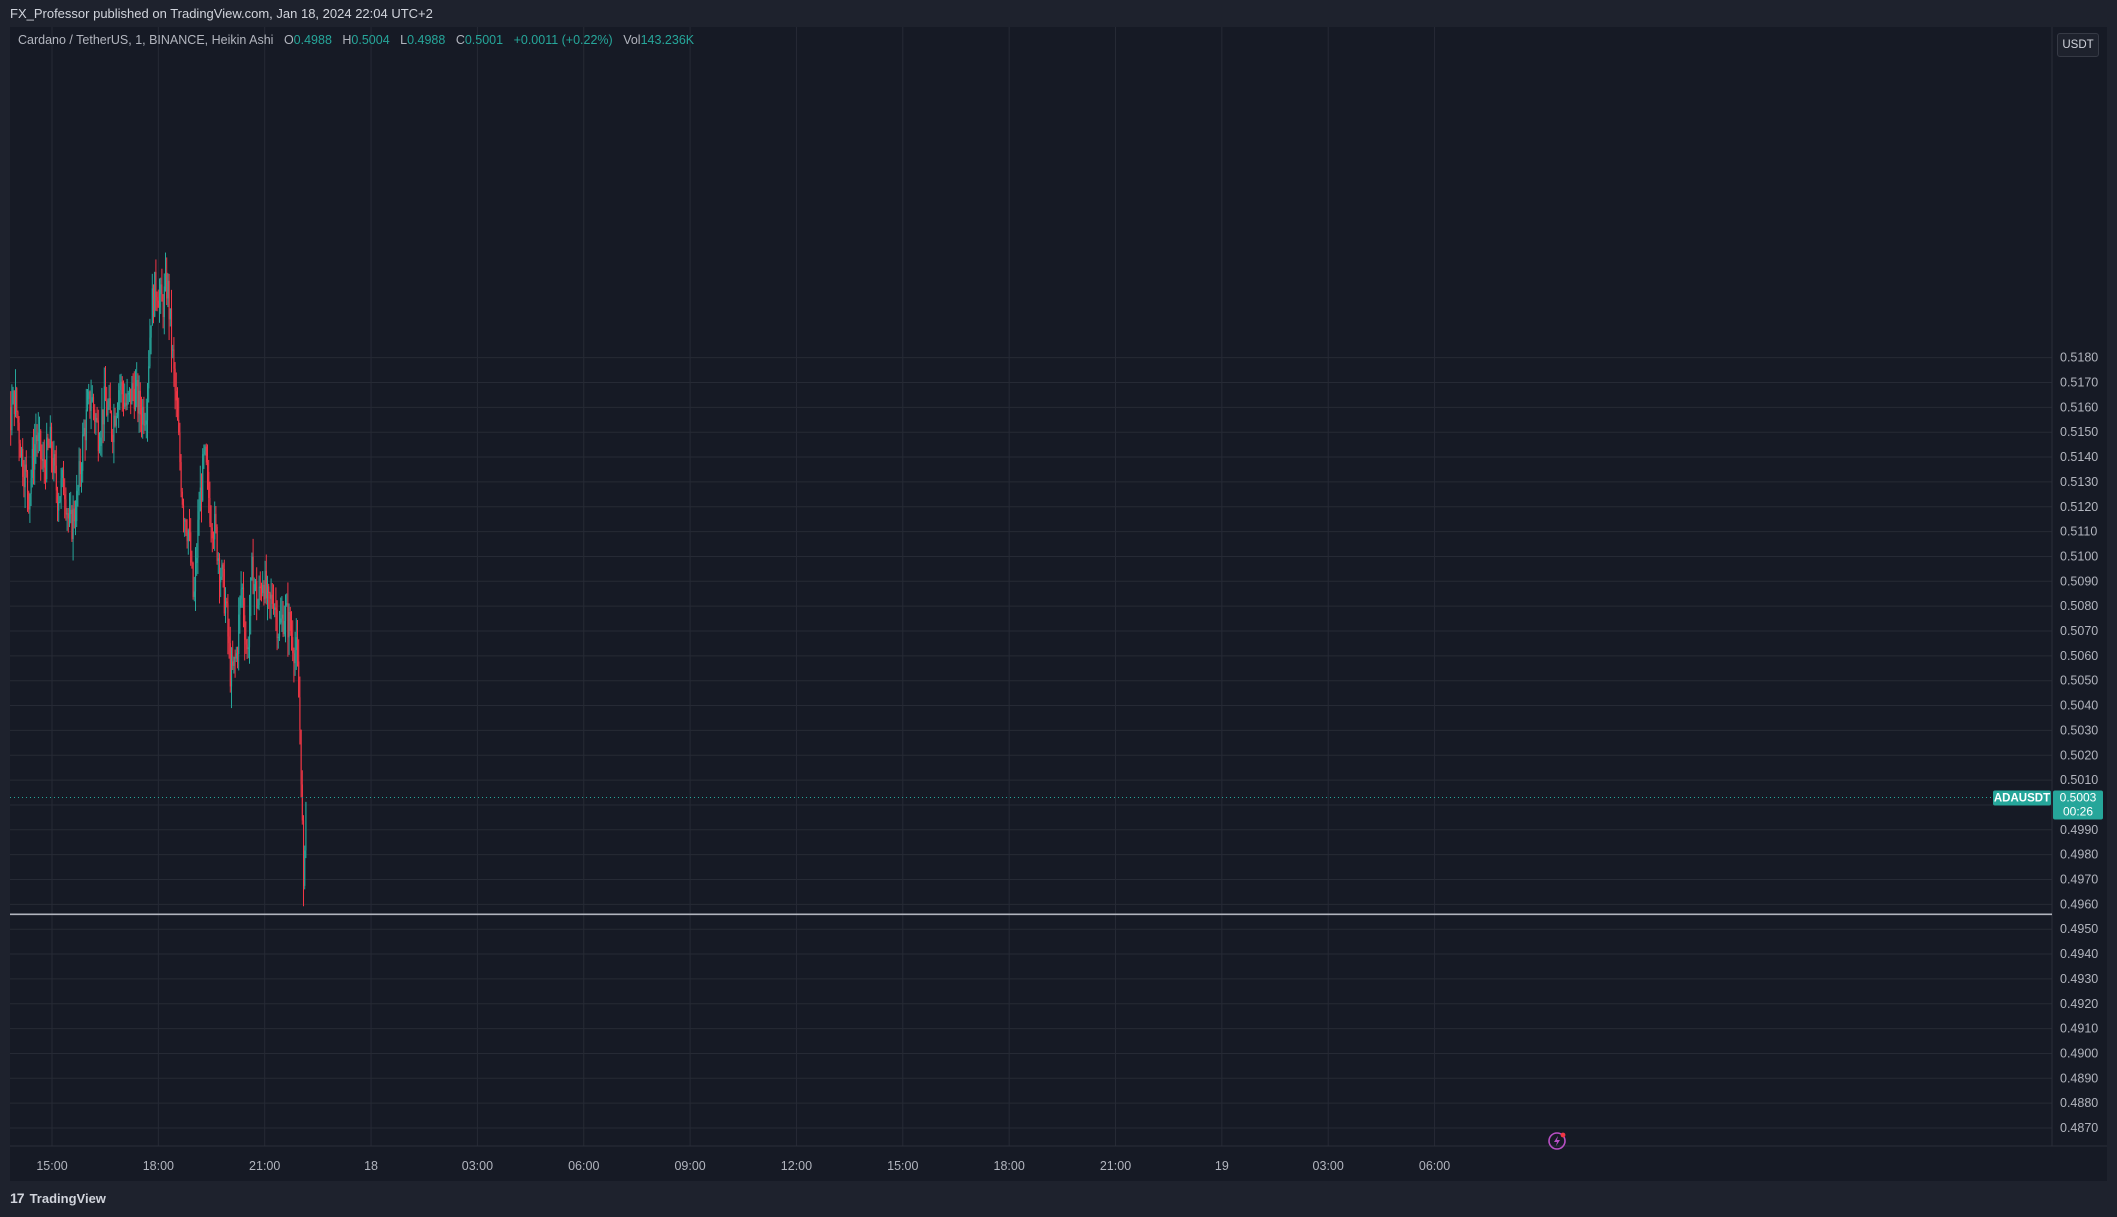 This screenshot has width=2117, height=1217. Describe the element at coordinates (2078, 811) in the screenshot. I see `countdown-text: 00:26` at that location.